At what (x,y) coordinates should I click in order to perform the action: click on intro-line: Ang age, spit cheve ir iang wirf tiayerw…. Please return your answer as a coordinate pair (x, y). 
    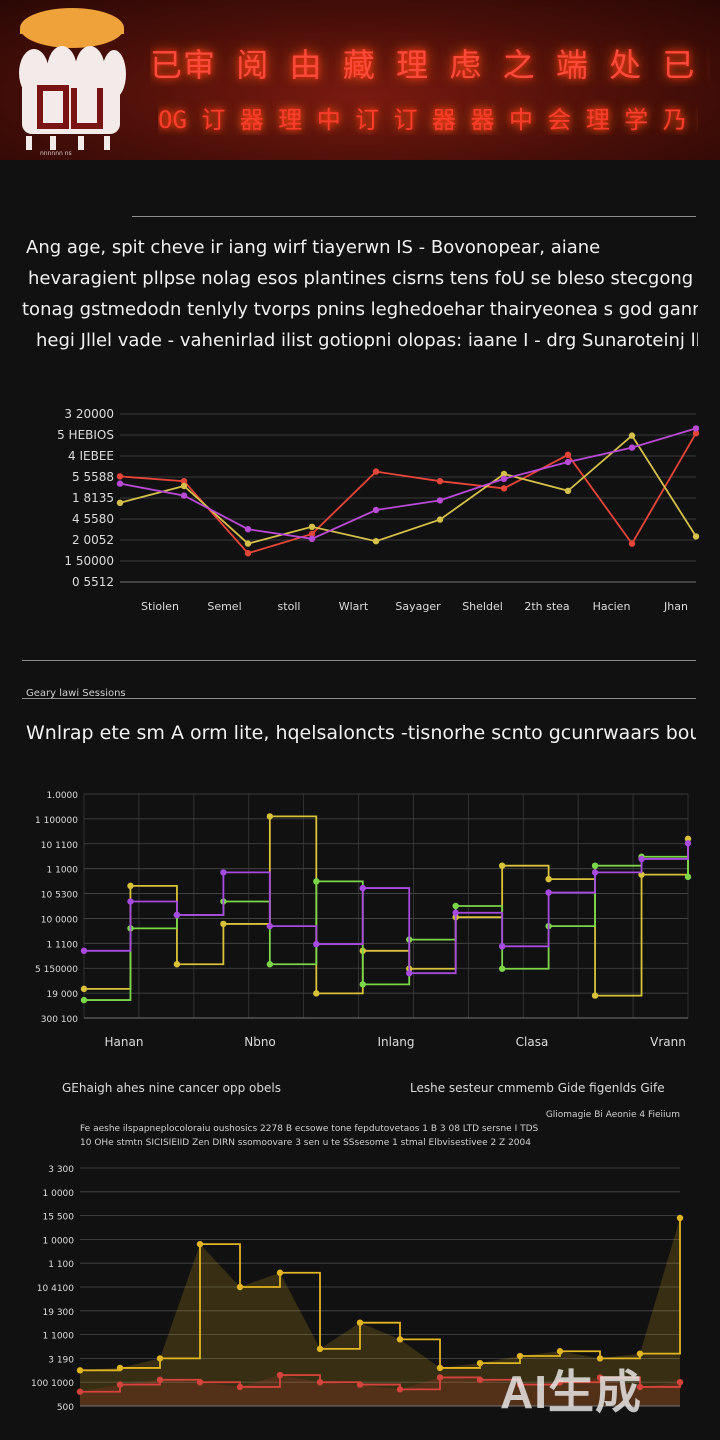
    Looking at the image, I should click on (313, 247).